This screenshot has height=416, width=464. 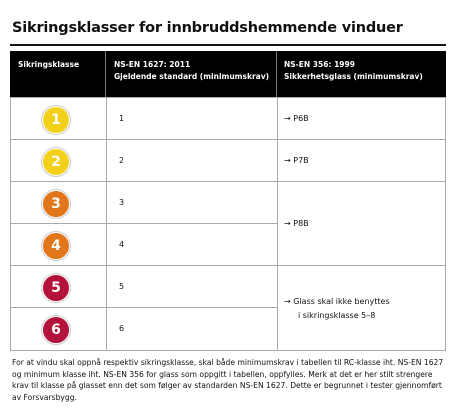 I want to click on standard: 5, so click(x=122, y=286).